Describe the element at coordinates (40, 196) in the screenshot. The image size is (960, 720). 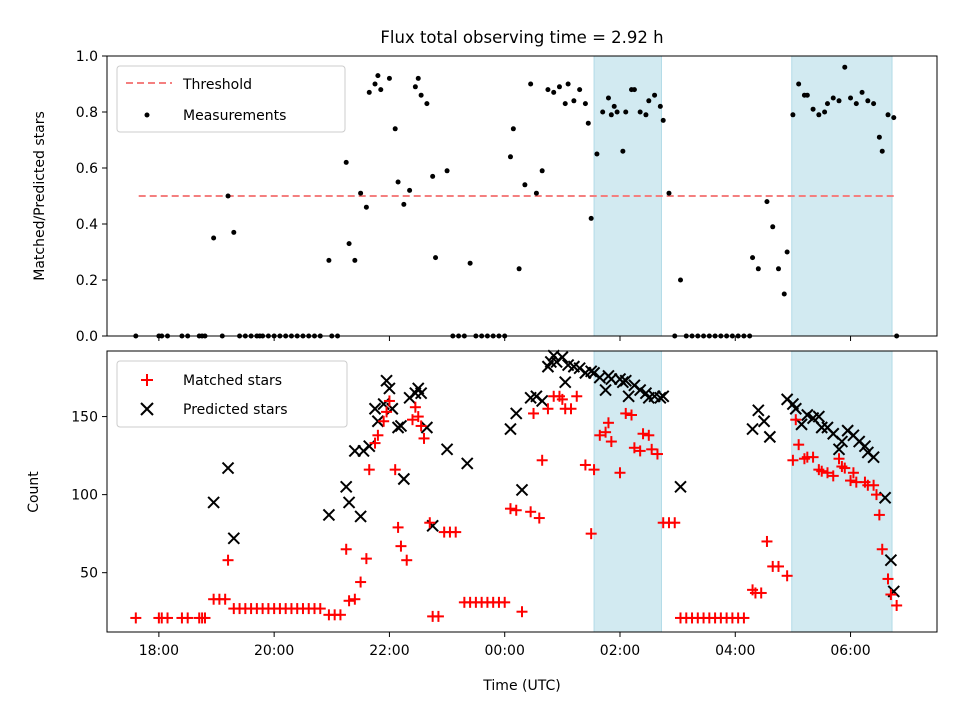
I see `top-ylabel: Matched/Predicted stars` at that location.